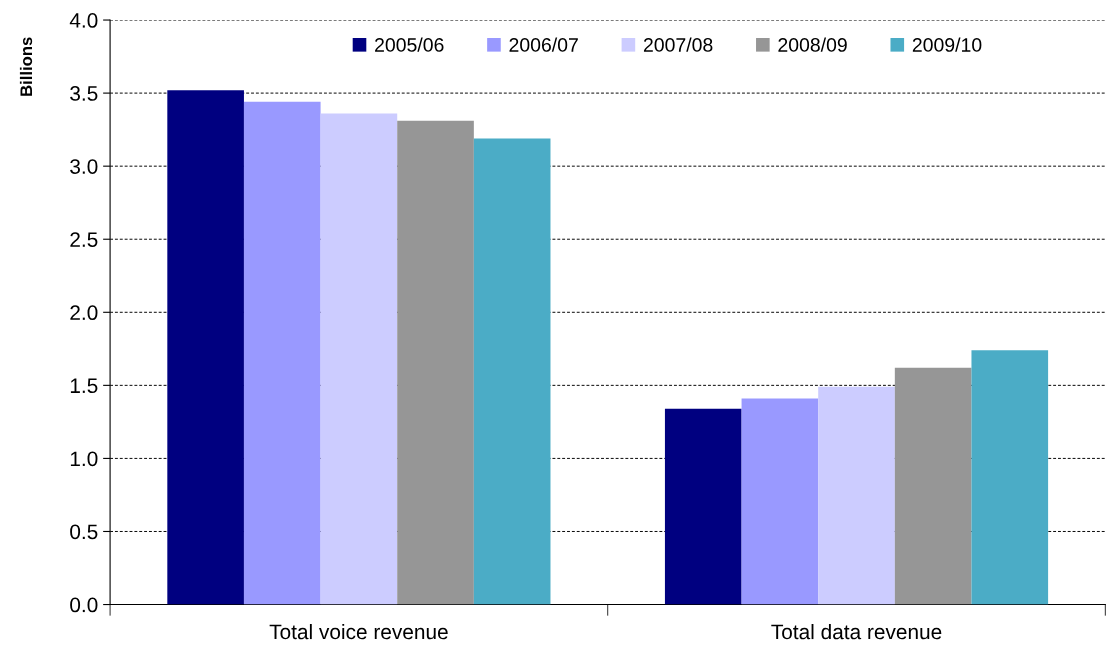 This screenshot has height=668, width=1112. I want to click on y-axis-title: Billions, so click(26, 66).